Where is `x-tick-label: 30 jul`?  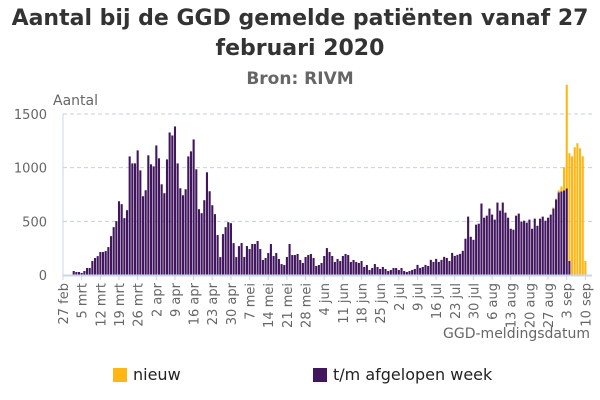
x-tick-label: 30 jul is located at coordinates (474, 301).